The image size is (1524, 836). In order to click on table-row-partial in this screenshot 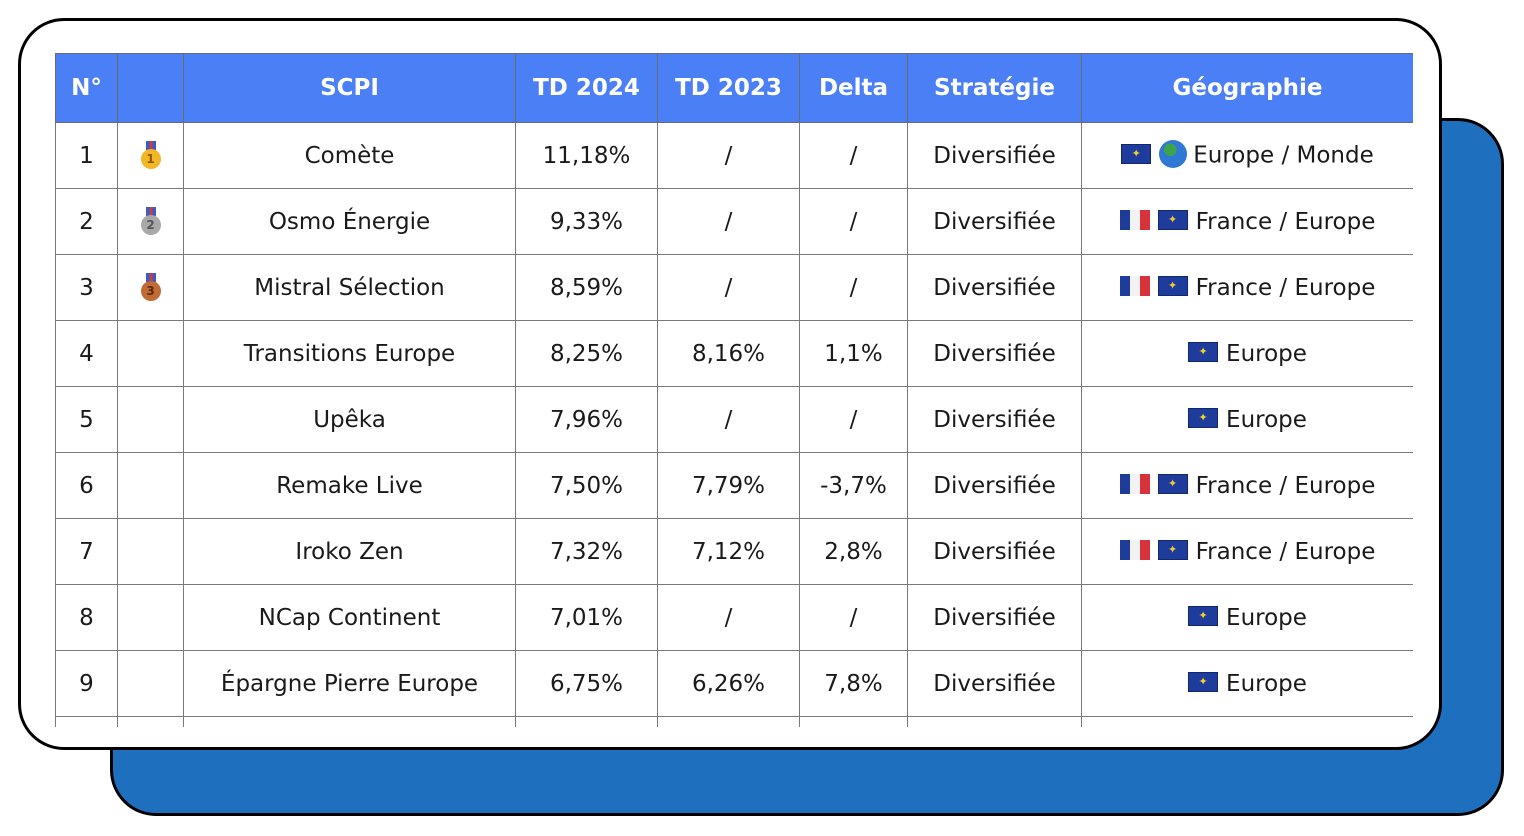, I will do `click(734, 721)`.